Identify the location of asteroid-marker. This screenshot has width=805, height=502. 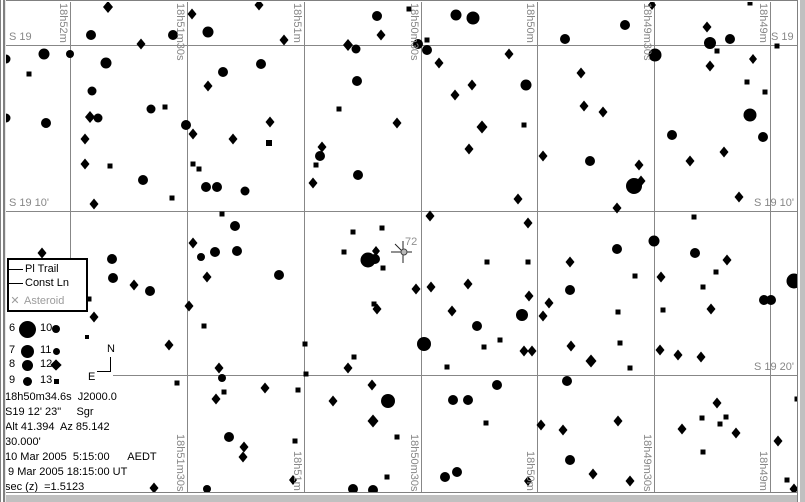
(404, 252).